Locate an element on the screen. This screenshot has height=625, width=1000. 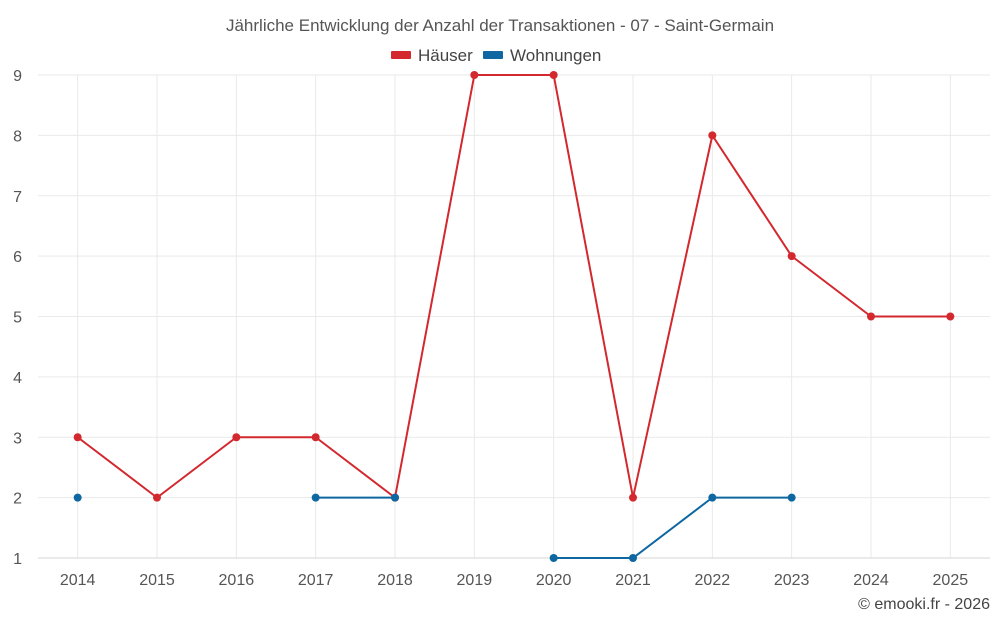
x-tick-label: 2014 is located at coordinates (78, 580).